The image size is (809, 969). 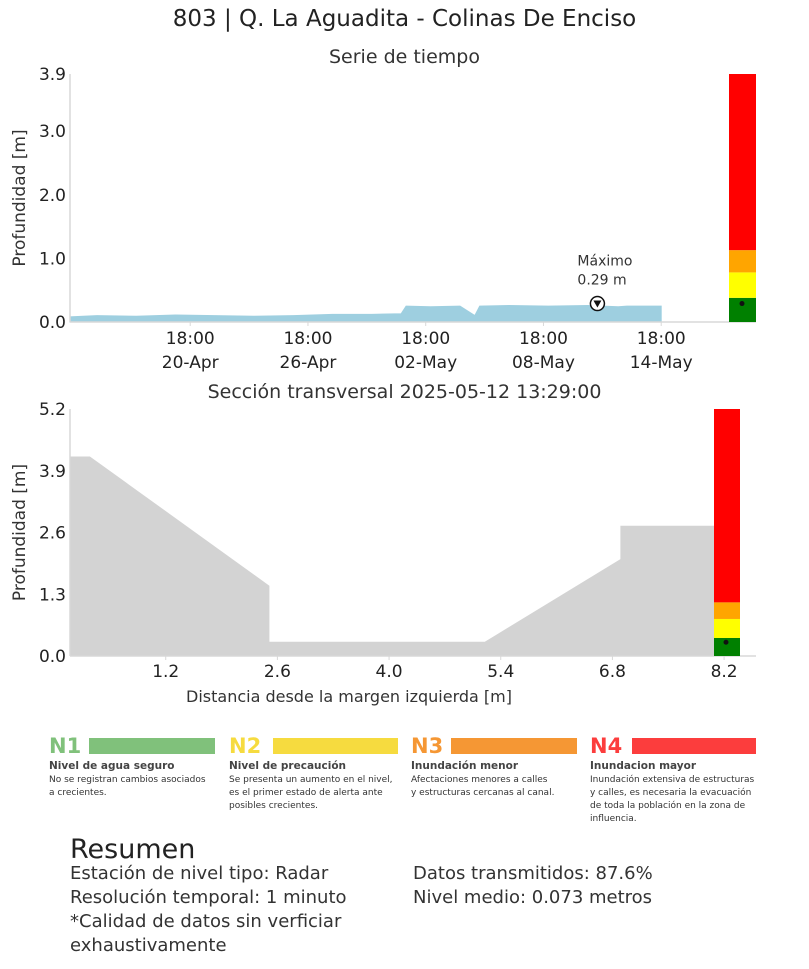 I want to click on max-annotation-label: Máximo, so click(x=604, y=262).